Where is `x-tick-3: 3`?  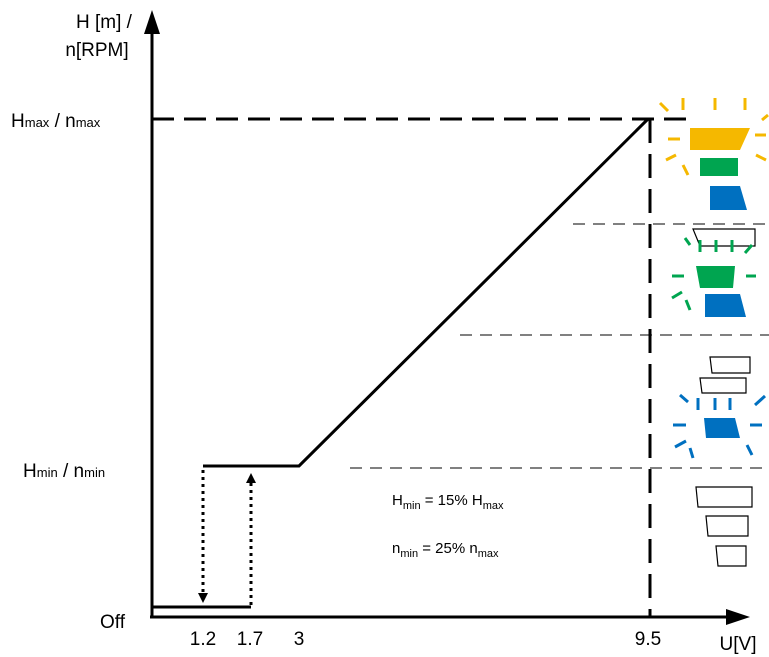 x-tick-3: 3 is located at coordinates (299, 639).